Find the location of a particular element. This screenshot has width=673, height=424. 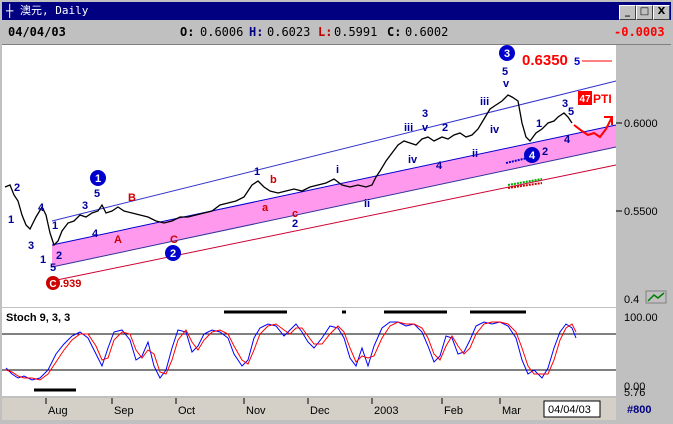

circle-marker-2: 2 is located at coordinates (173, 253).